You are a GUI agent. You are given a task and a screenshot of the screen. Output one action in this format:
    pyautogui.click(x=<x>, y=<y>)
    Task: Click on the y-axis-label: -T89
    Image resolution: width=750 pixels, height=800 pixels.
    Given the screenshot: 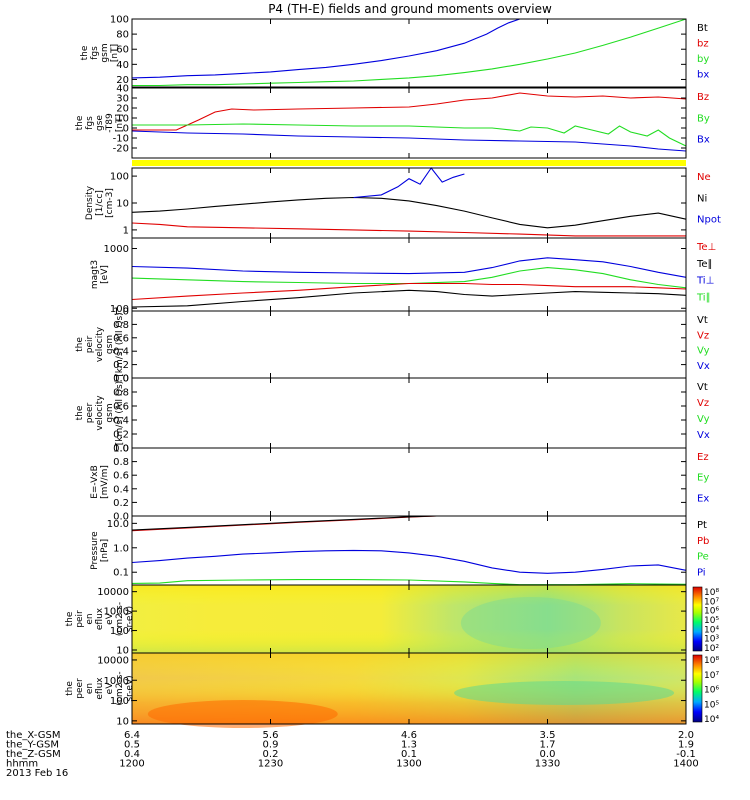 What is the action you would take?
    pyautogui.click(x=110, y=123)
    